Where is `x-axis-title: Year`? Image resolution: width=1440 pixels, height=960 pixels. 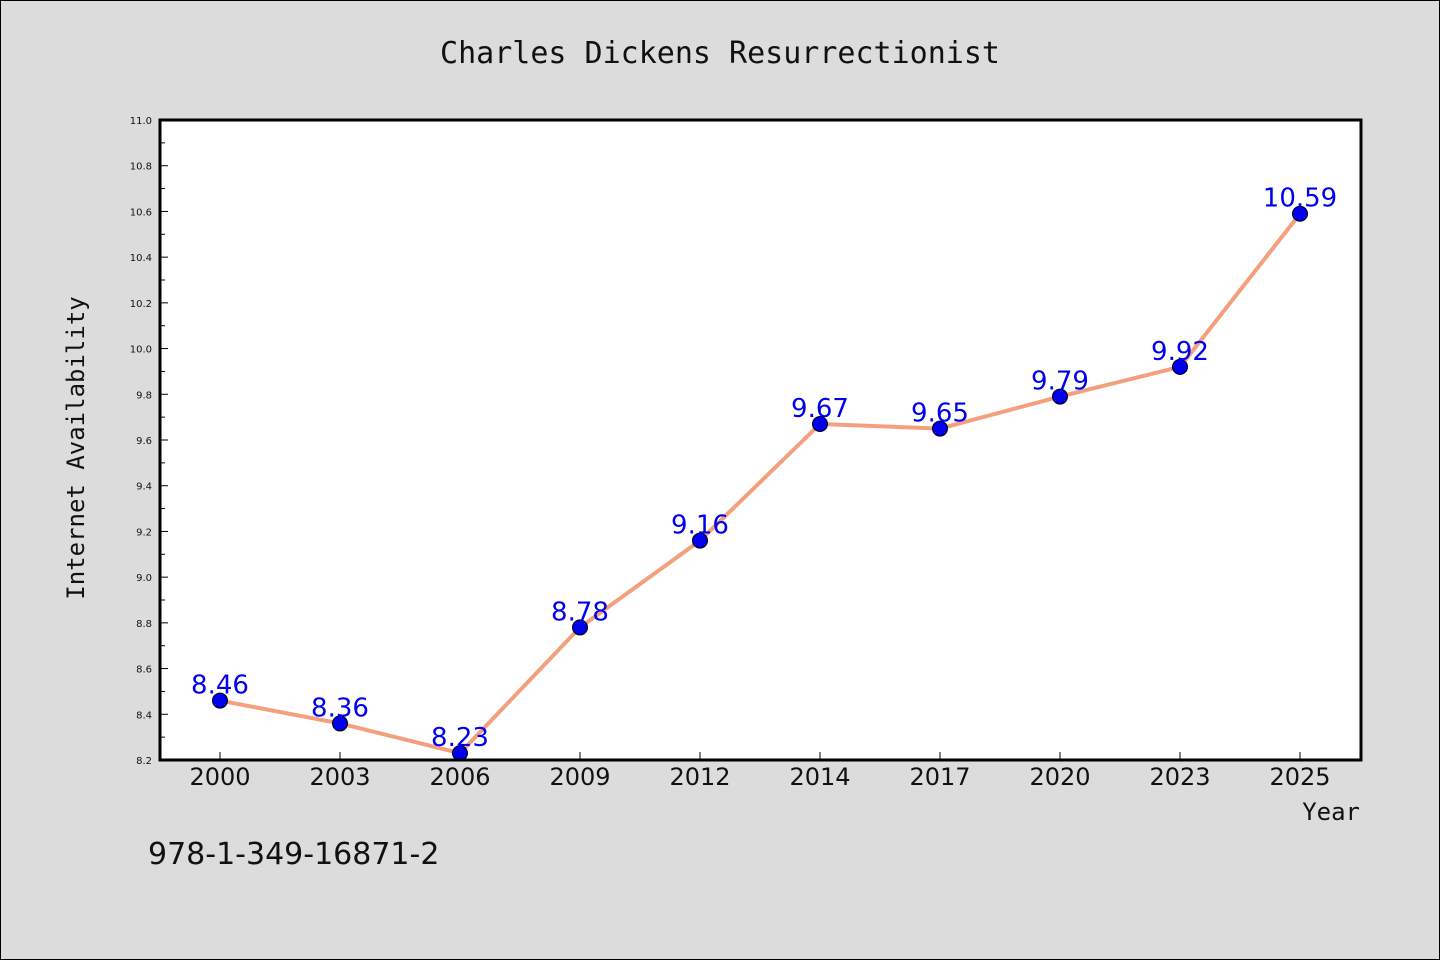
x-axis-title: Year is located at coordinates (1331, 812).